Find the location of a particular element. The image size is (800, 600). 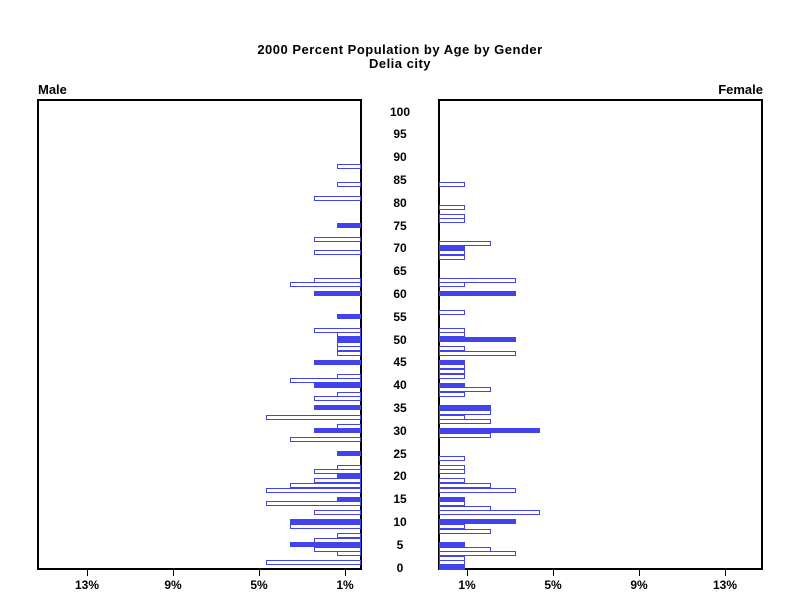

age-tick-label-60: 60 is located at coordinates (400, 293).